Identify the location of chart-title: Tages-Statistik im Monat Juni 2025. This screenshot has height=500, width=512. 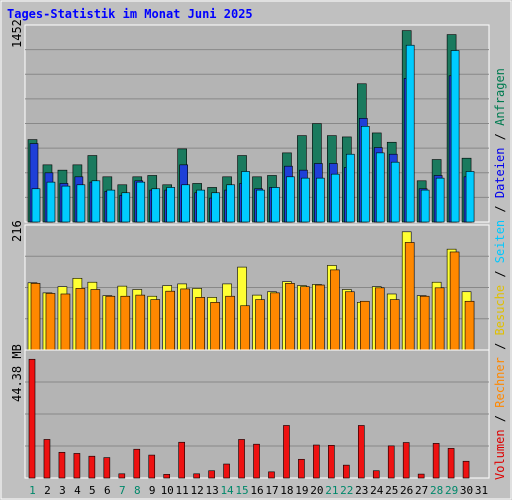
(130, 14).